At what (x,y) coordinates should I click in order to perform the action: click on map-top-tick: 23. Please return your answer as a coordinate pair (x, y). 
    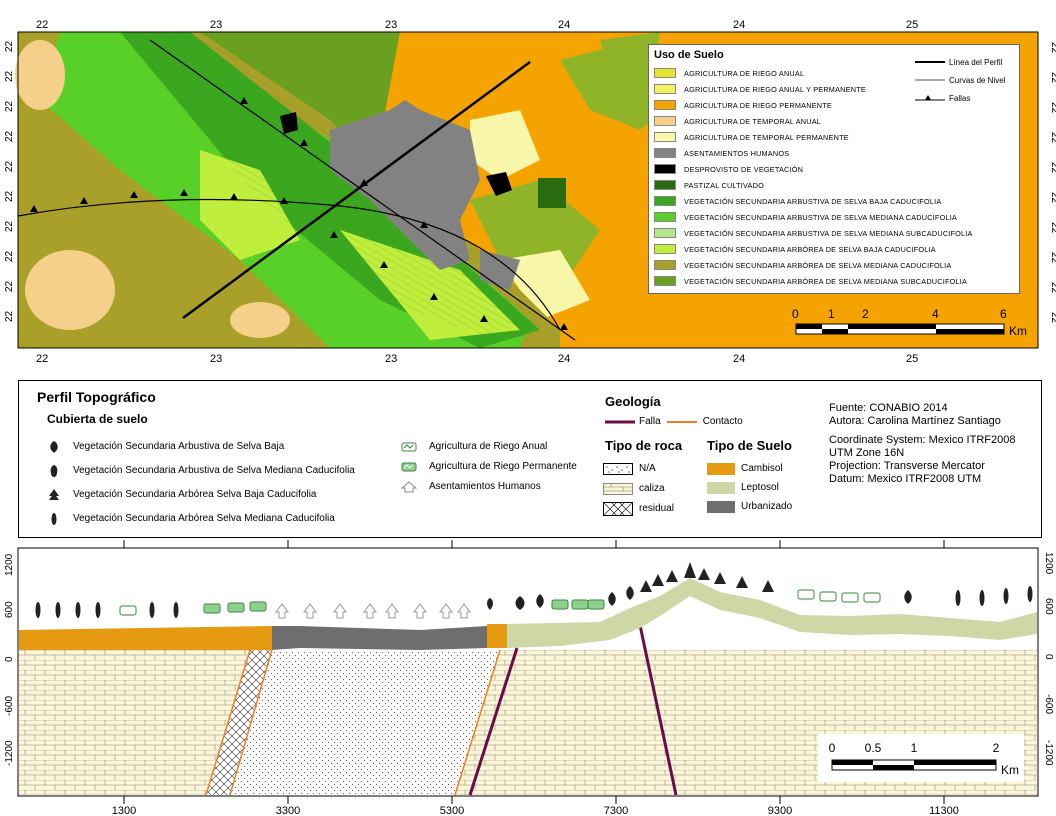
    Looking at the image, I should click on (391, 25).